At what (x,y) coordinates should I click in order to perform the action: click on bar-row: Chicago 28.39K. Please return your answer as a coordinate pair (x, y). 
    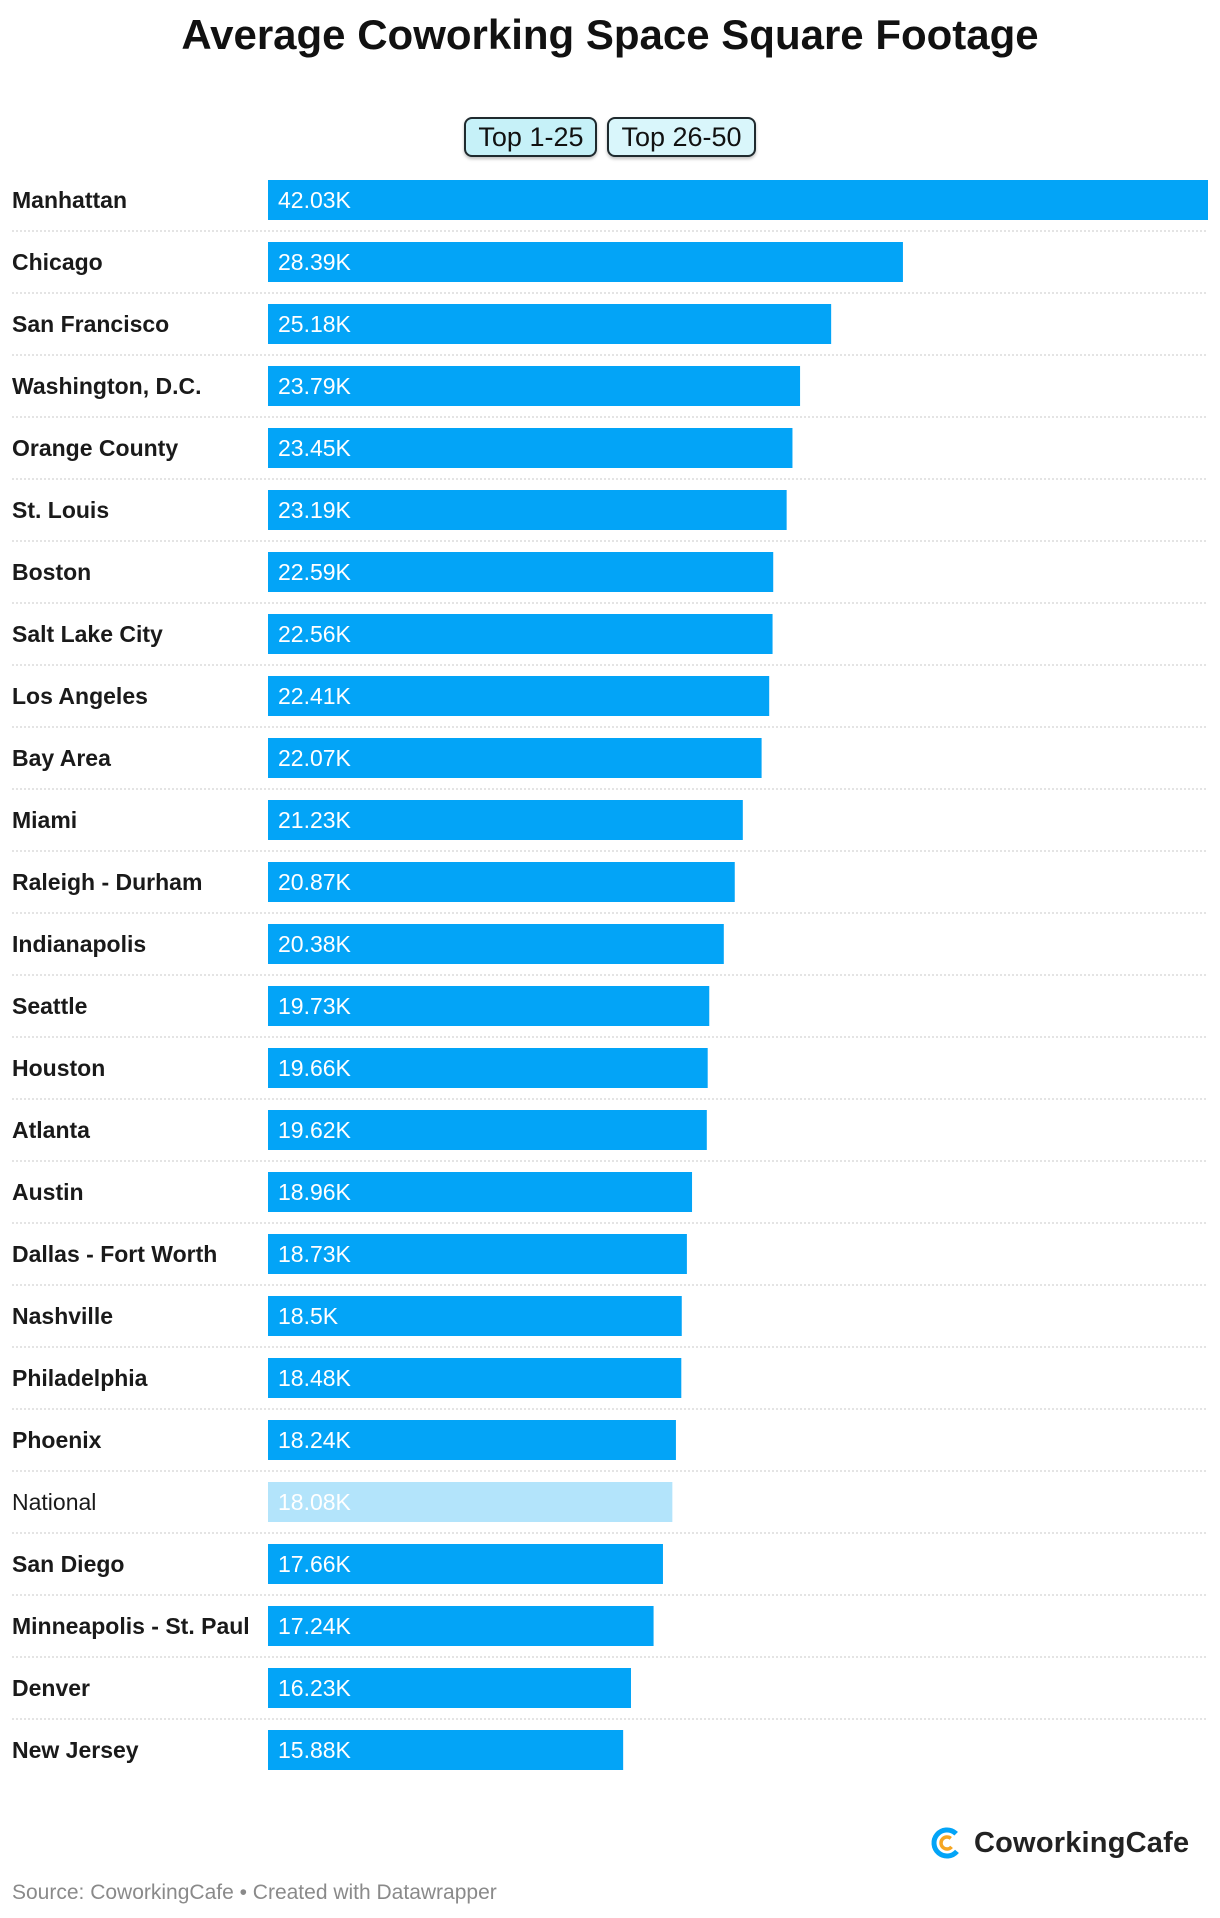
    Looking at the image, I should click on (610, 268).